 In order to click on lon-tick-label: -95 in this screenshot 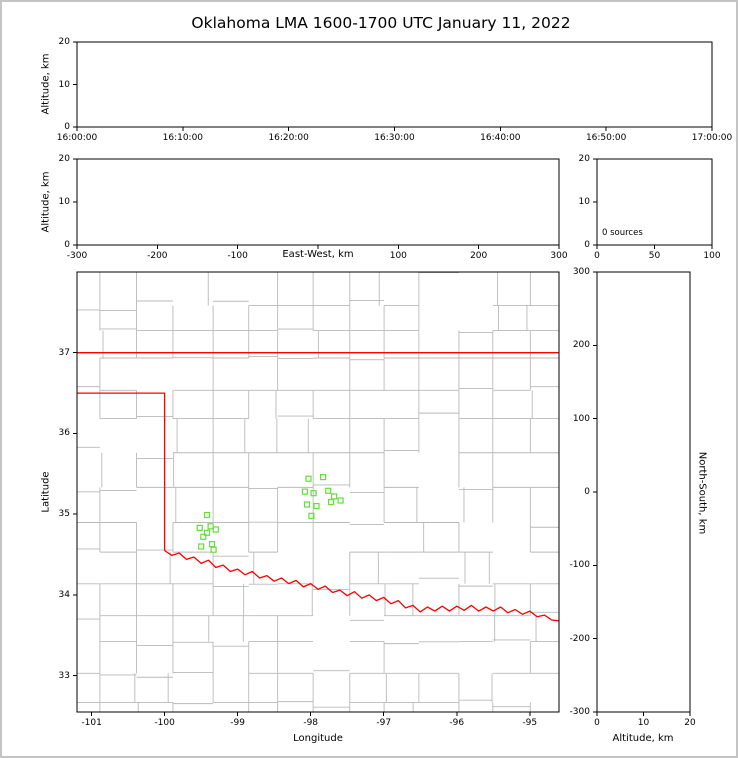, I will do `click(530, 723)`.